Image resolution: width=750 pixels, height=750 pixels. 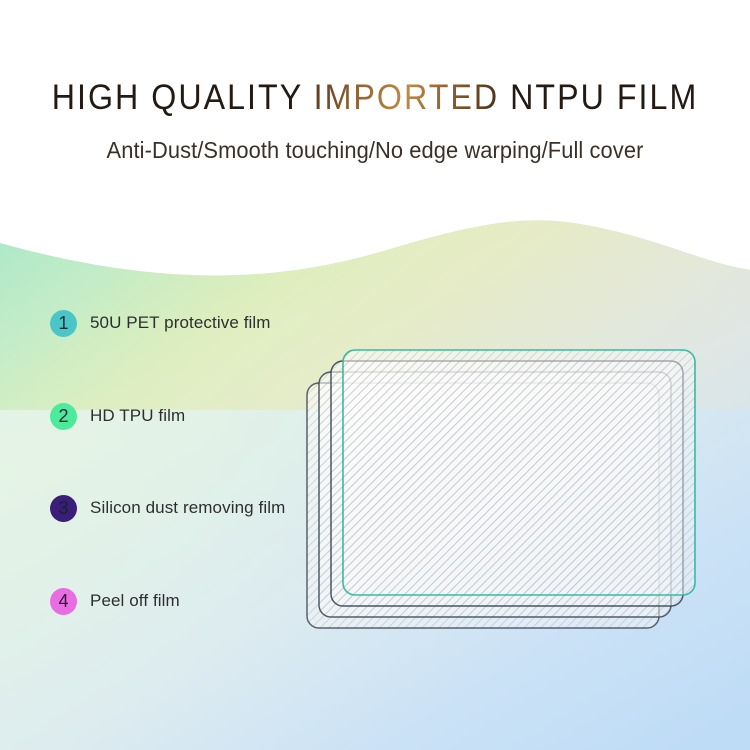 I want to click on page-title: HIGH QUALITY IMPORTED NTPU FILM, so click(x=375, y=98).